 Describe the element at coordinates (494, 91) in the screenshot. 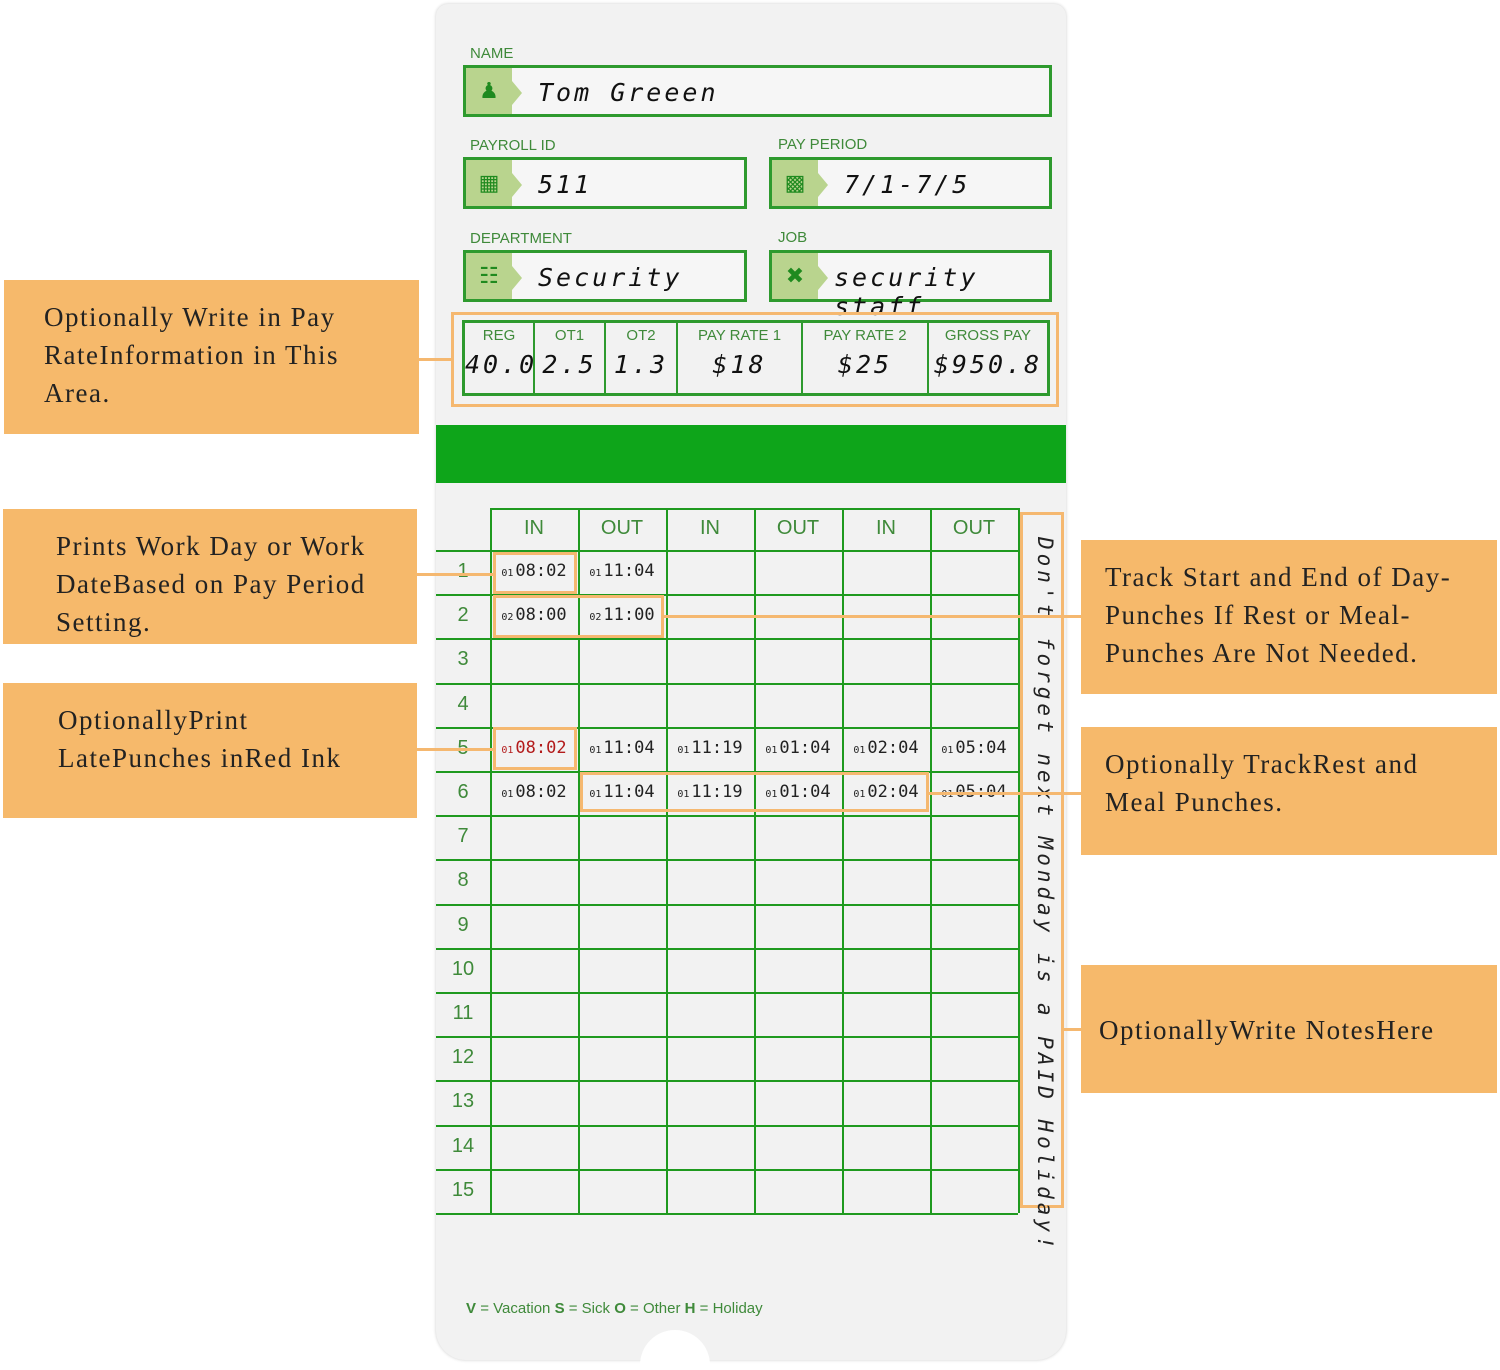

I see `person-icon: ♟` at that location.